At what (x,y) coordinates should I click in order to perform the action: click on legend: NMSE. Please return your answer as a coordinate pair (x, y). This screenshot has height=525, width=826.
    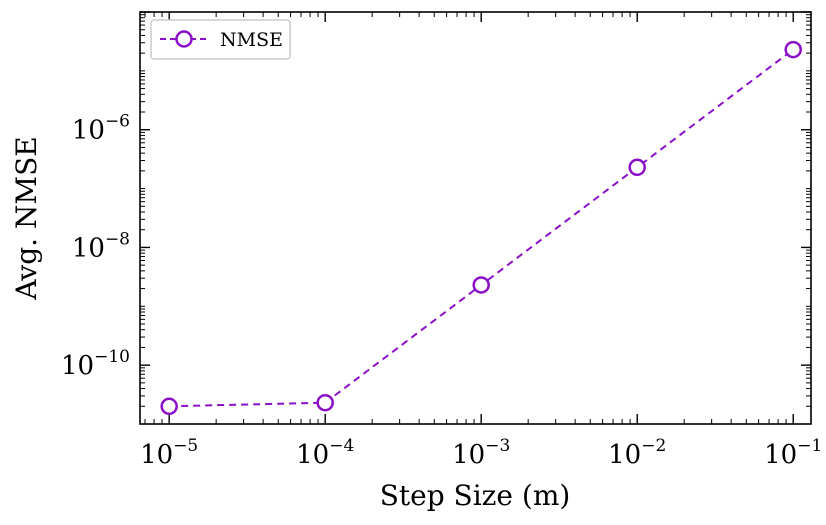
    Looking at the image, I should click on (220, 39).